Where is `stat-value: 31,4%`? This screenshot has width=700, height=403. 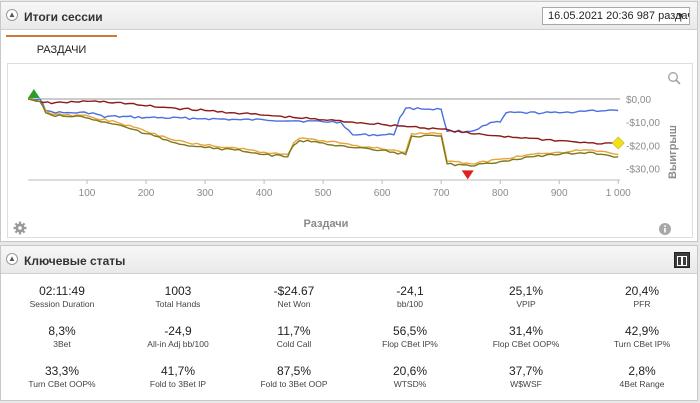
stat-value: 31,4% is located at coordinates (526, 331).